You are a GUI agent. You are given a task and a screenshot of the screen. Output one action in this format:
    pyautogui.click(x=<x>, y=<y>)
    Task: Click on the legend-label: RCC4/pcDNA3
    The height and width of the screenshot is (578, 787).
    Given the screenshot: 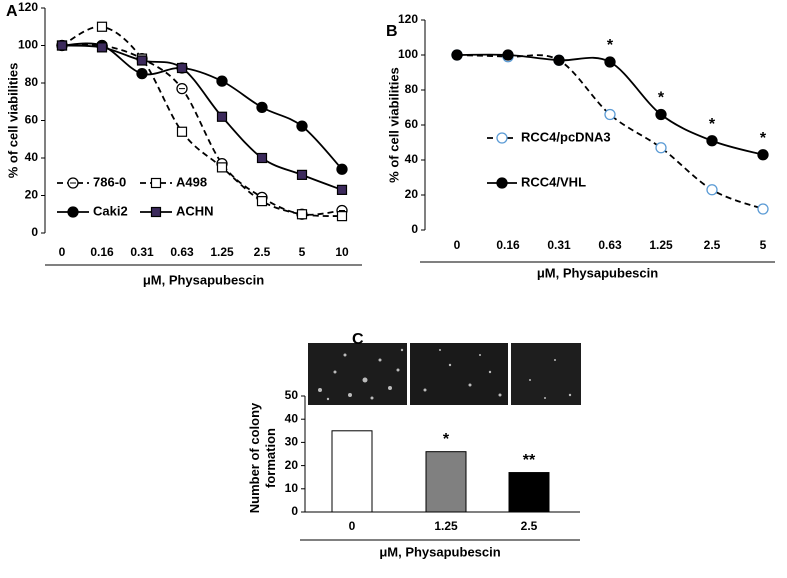 What is the action you would take?
    pyautogui.click(x=566, y=136)
    